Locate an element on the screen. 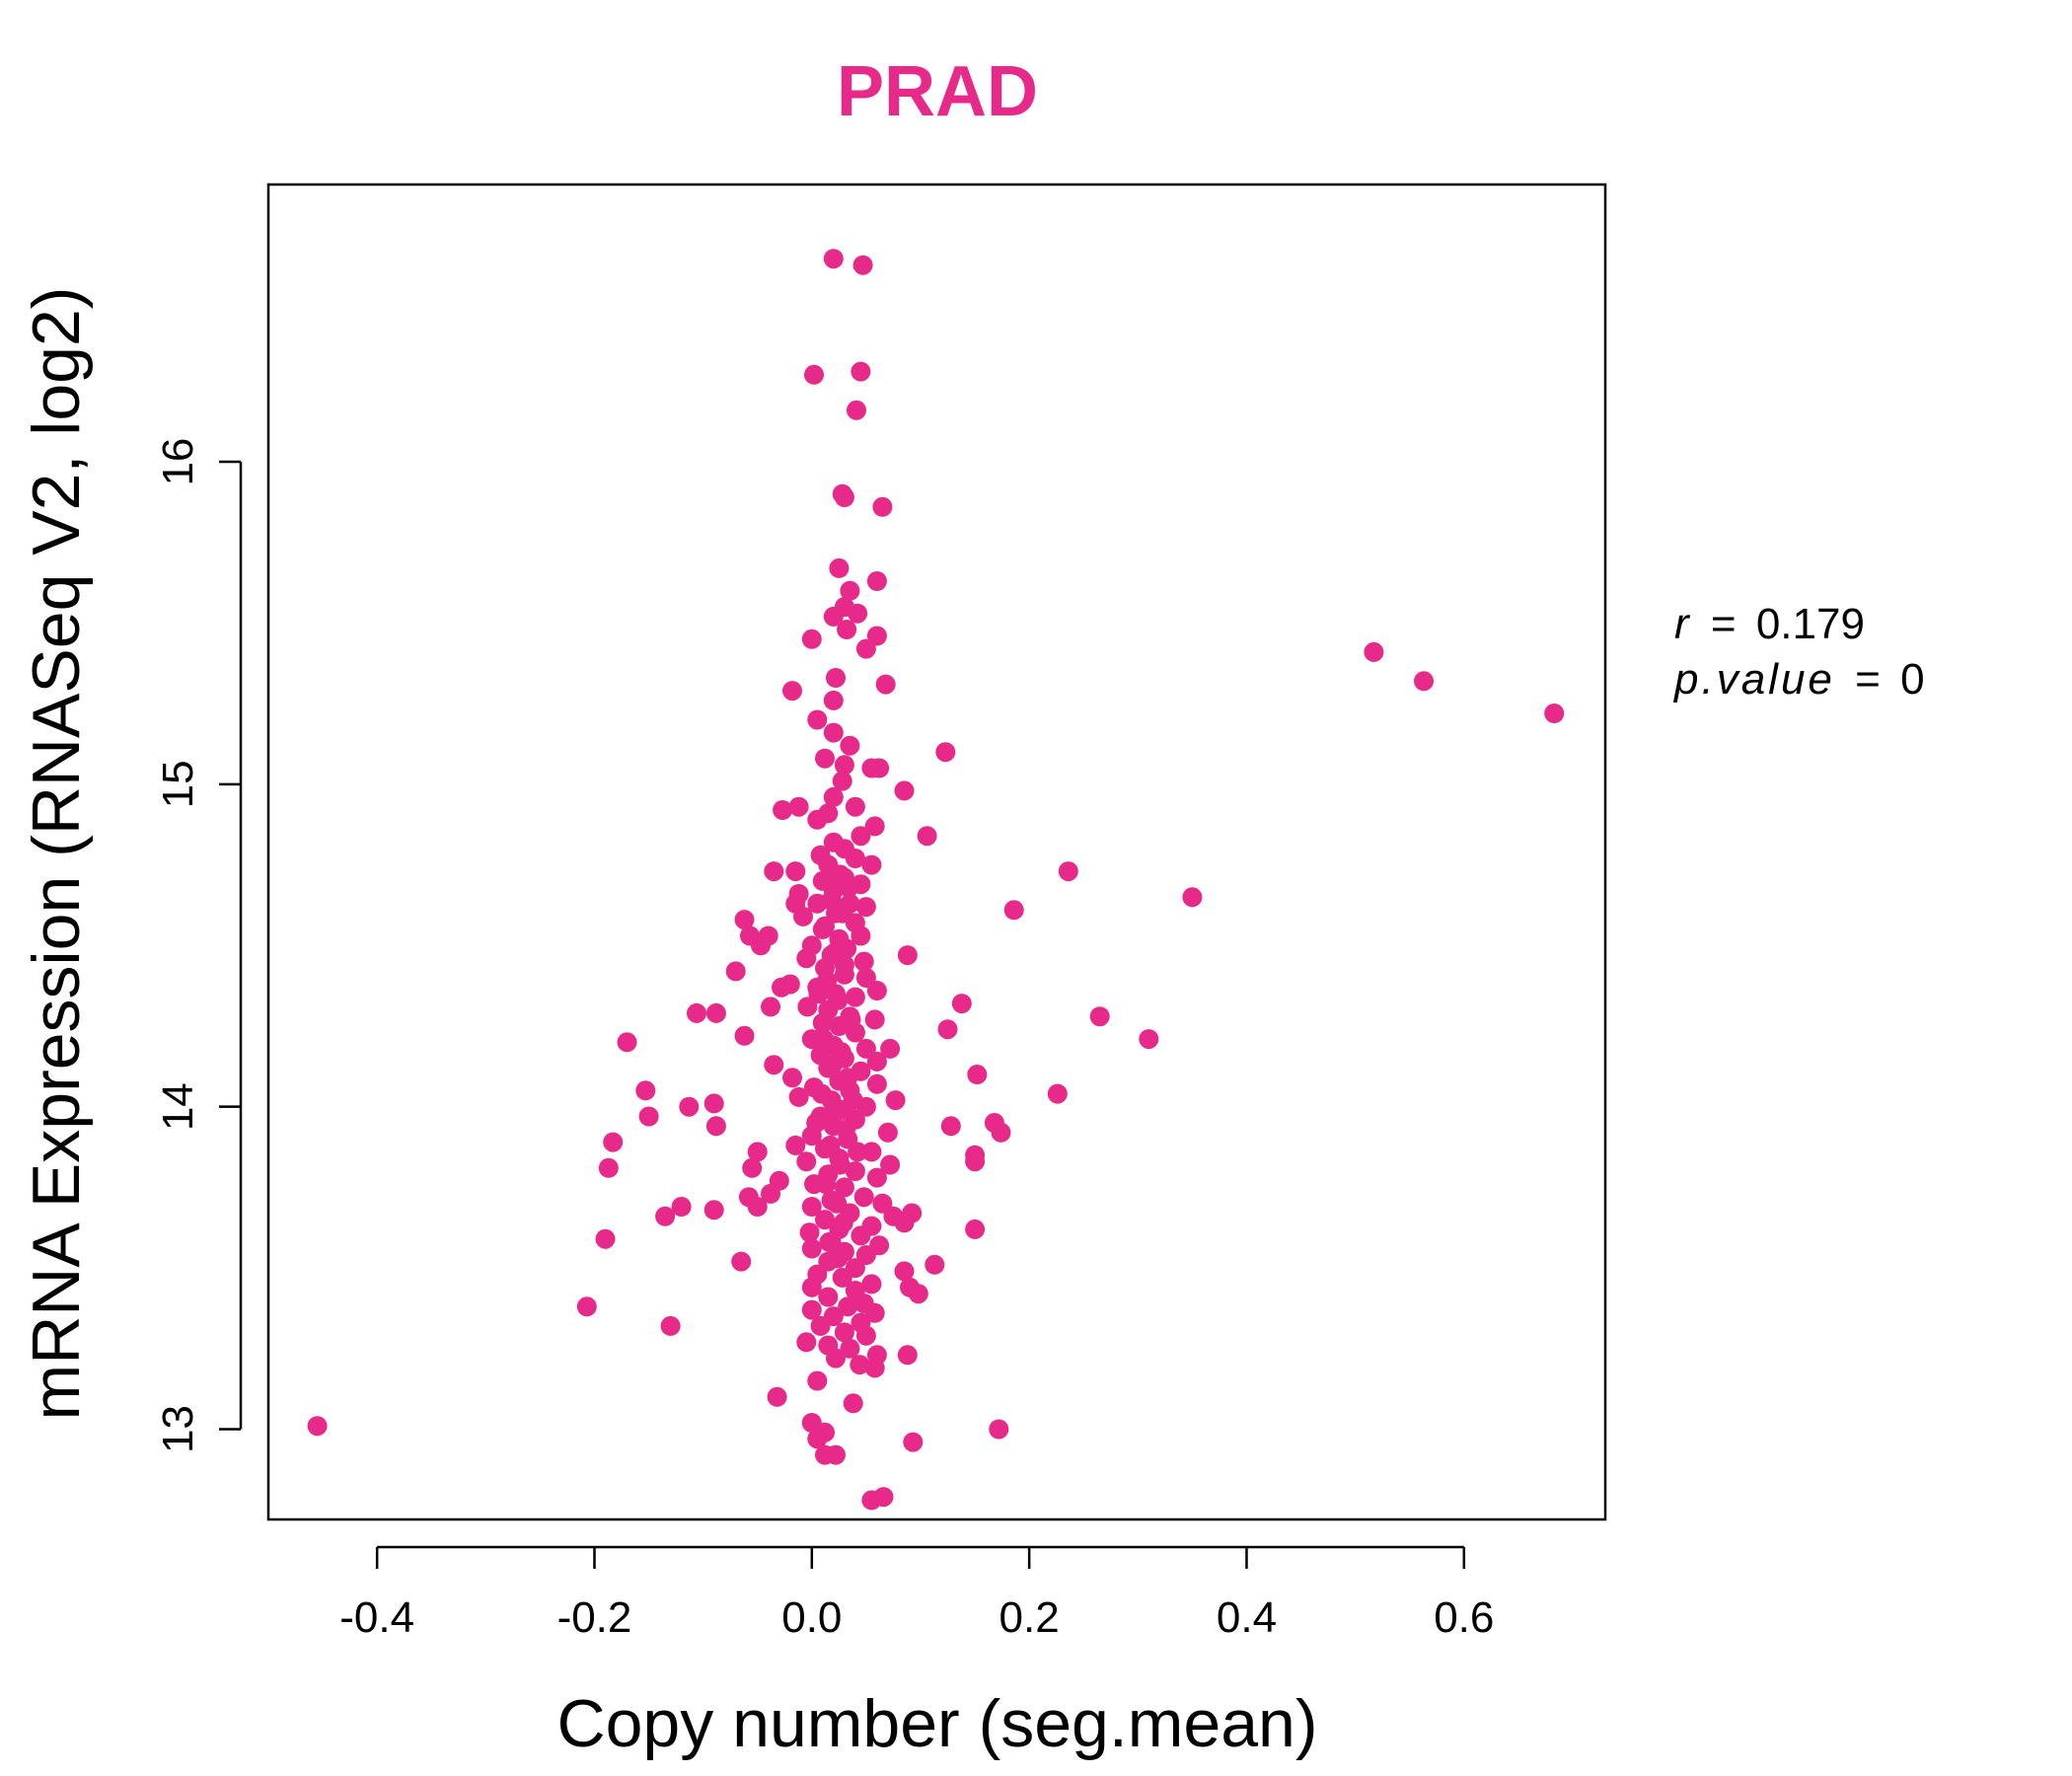 The image size is (2072, 1776). x-axis: -0.4 -0.2 0.0 0.2 0.4 0.6 is located at coordinates (917, 1594).